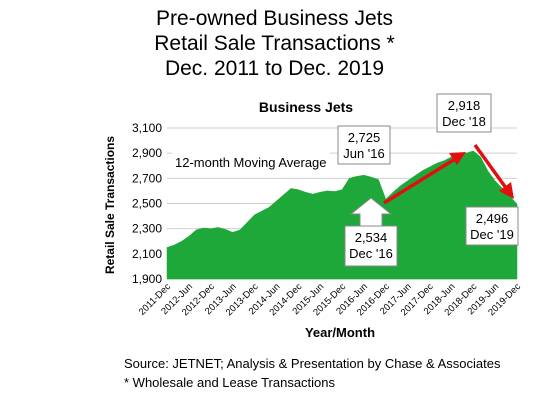 Image resolution: width=549 pixels, height=401 pixels. What do you see at coordinates (230, 382) in the screenshot?
I see `asterisk-note: * Wholesale and Lease Transactions` at bounding box center [230, 382].